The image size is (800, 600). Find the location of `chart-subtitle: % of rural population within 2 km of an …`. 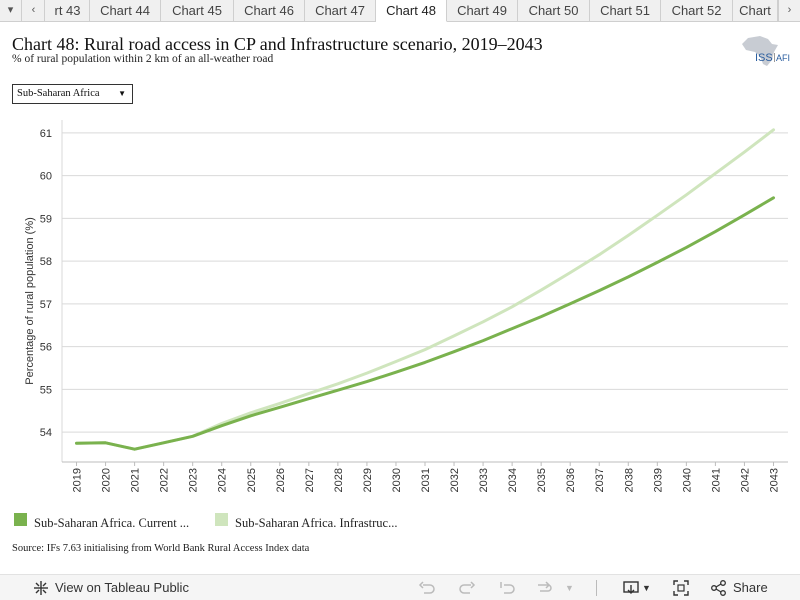

chart-subtitle: % of rural population within 2 km of an … is located at coordinates (143, 59).